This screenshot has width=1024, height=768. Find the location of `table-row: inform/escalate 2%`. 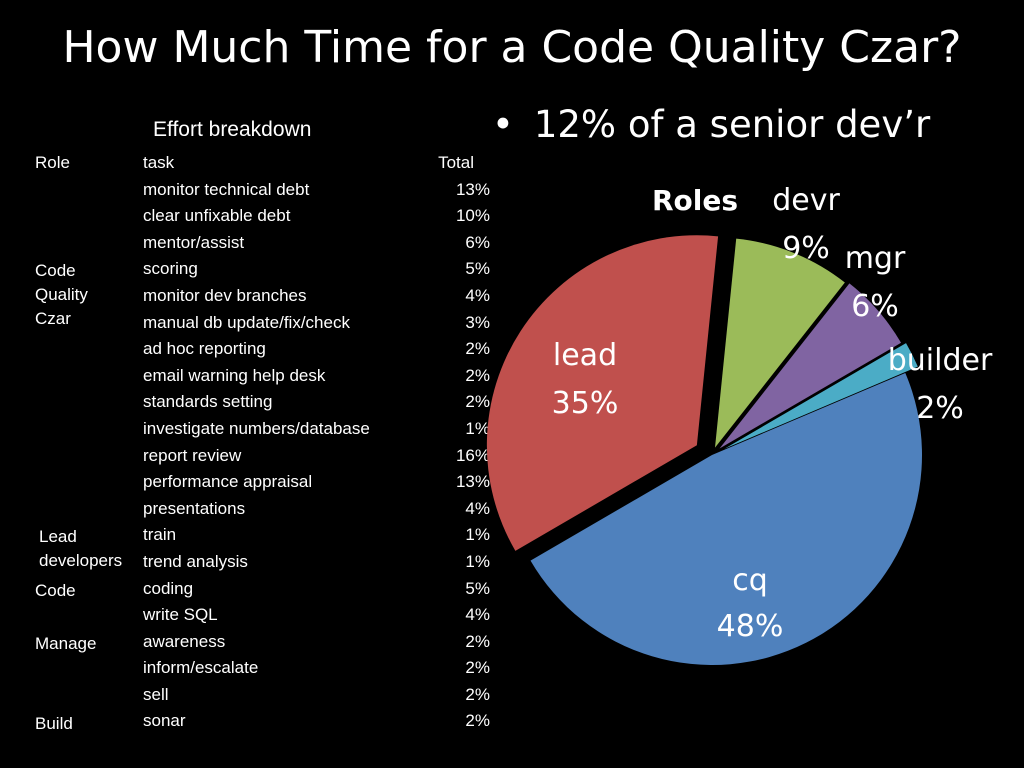

table-row: inform/escalate 2% is located at coordinates (262, 669).